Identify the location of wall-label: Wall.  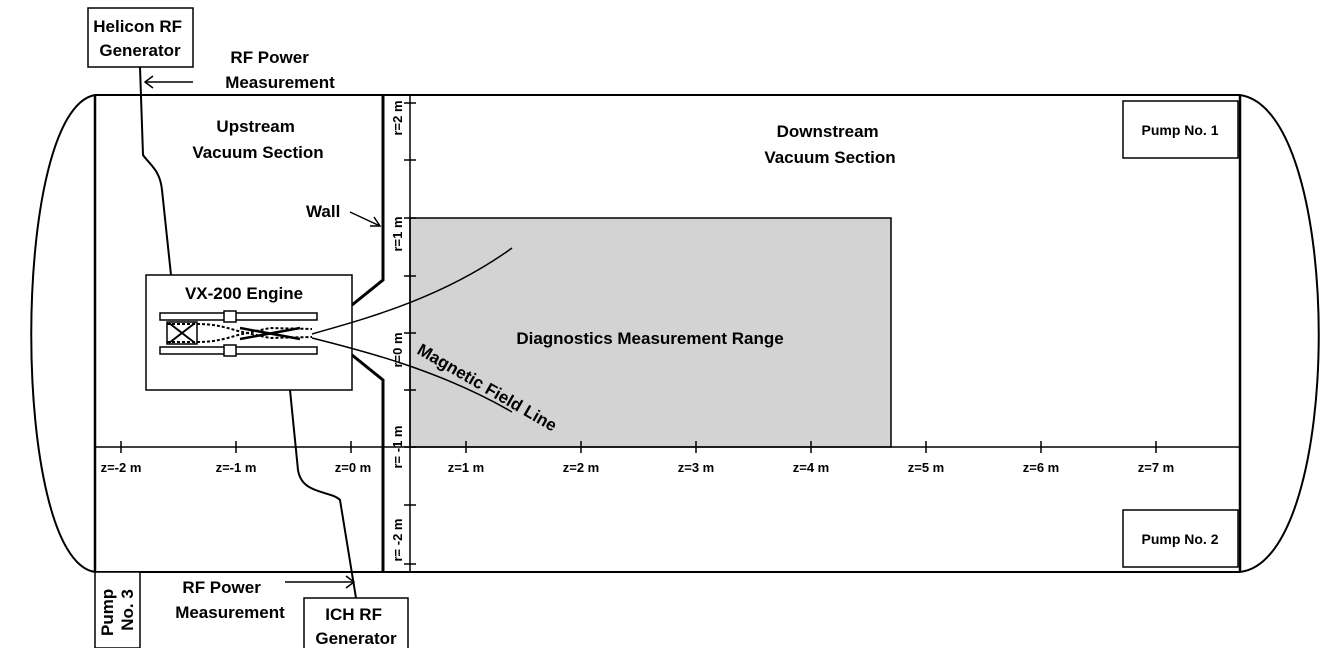
(323, 211).